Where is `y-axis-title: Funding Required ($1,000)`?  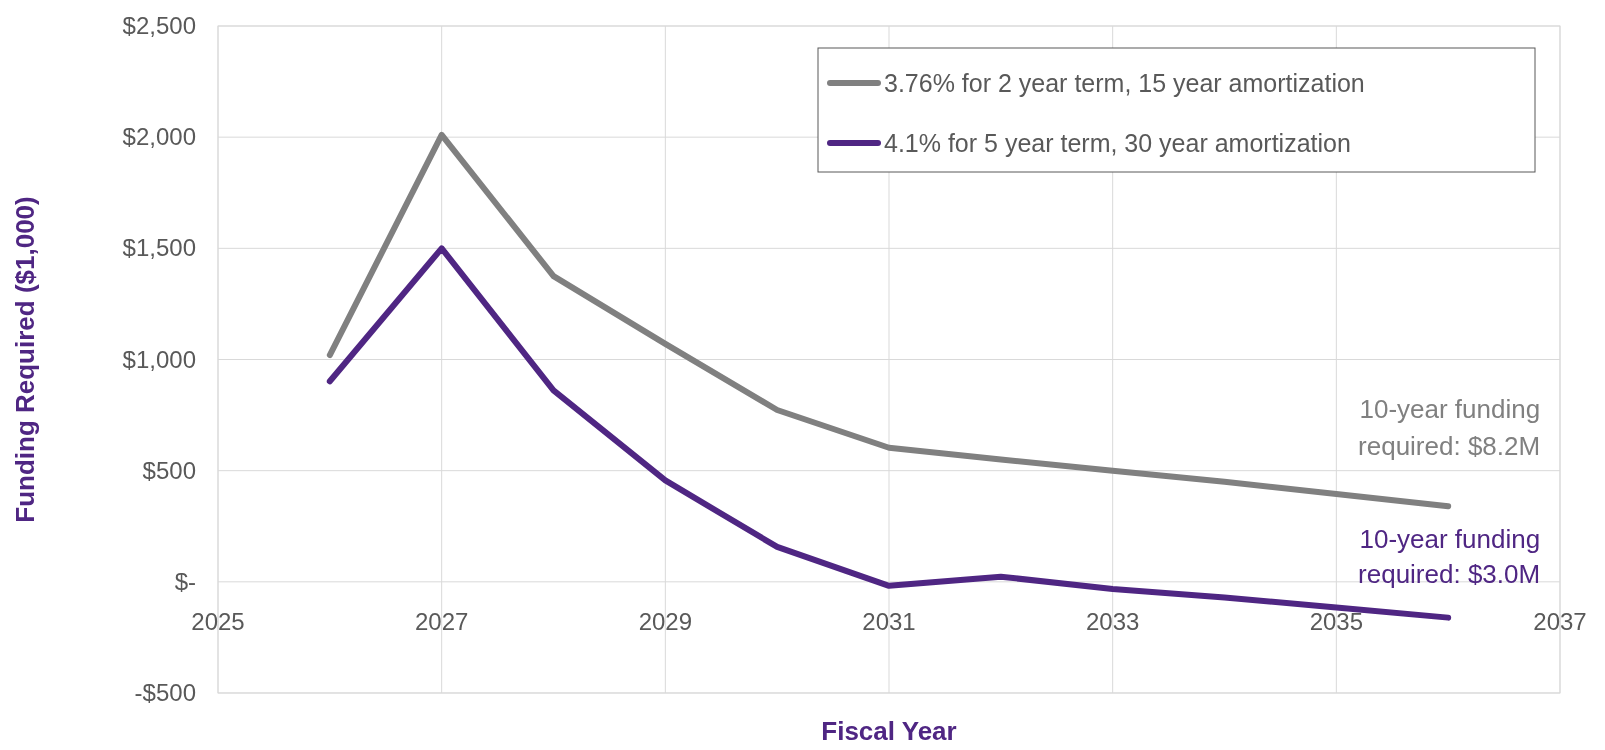 y-axis-title: Funding Required ($1,000) is located at coordinates (25, 359).